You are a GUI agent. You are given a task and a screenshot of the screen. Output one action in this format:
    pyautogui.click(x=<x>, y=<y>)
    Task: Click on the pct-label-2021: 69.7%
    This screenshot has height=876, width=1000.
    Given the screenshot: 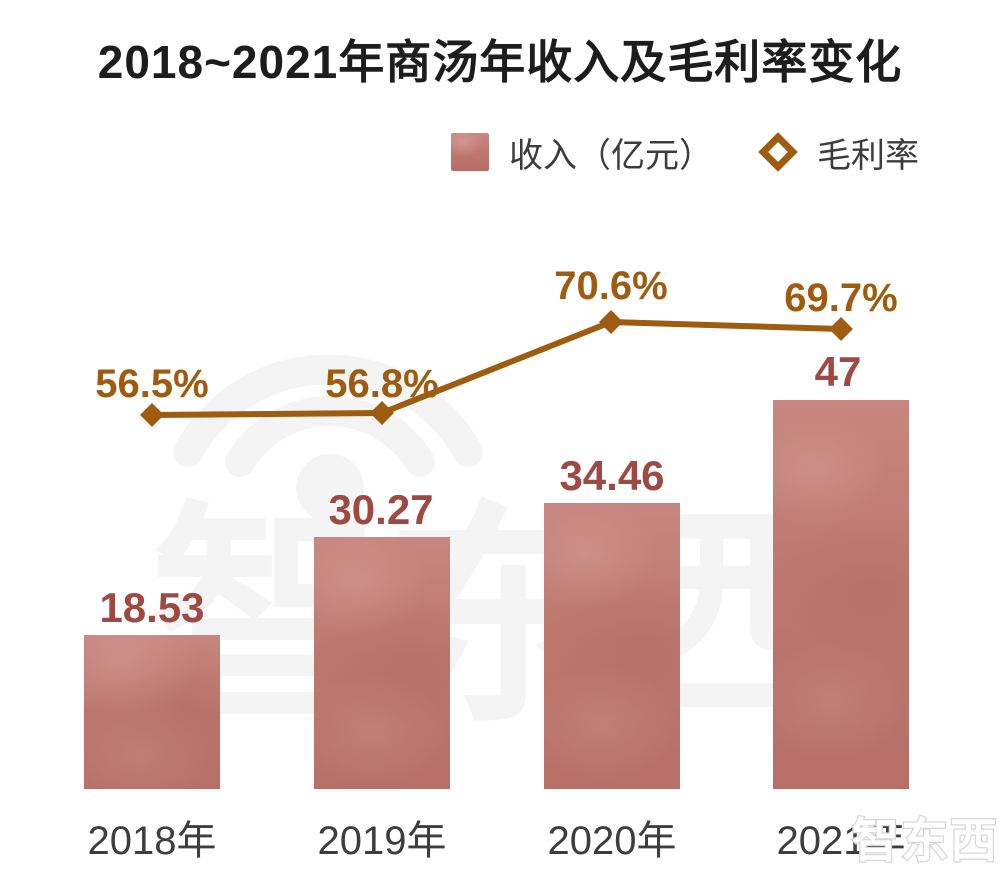 What is the action you would take?
    pyautogui.click(x=841, y=298)
    